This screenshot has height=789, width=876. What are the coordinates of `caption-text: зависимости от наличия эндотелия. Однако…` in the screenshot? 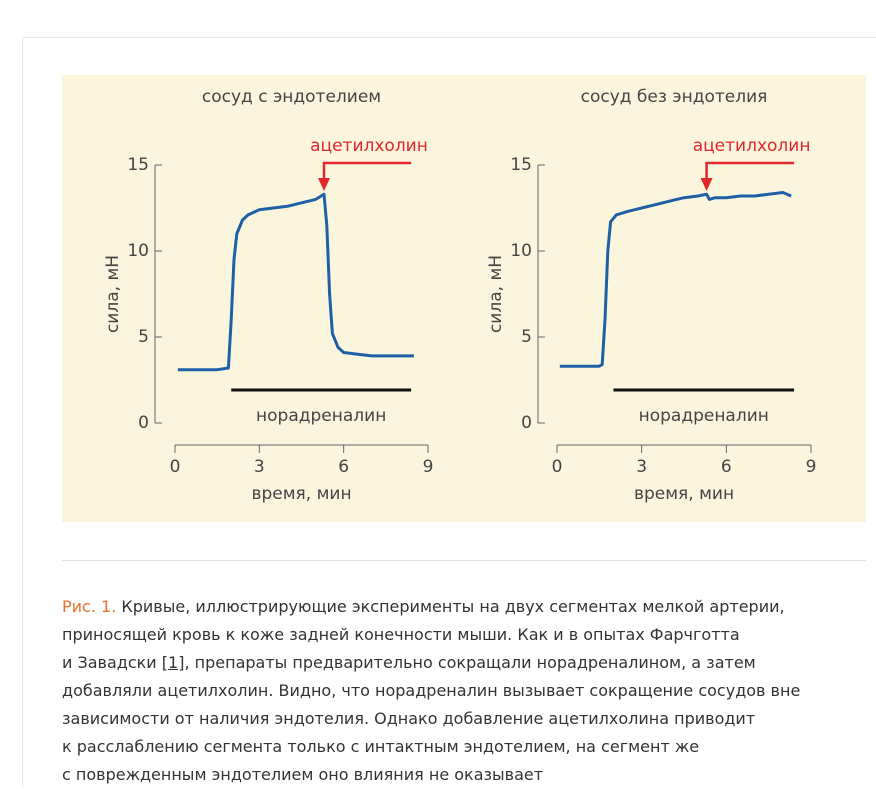 It's located at (409, 718).